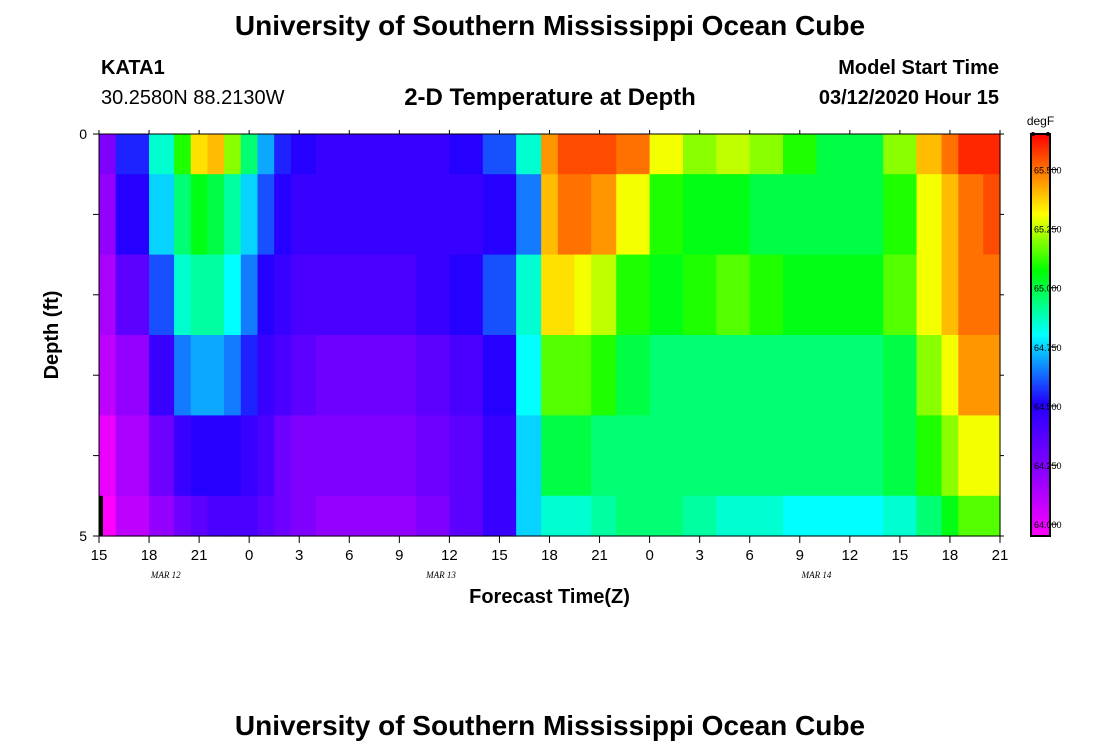 This screenshot has width=1100, height=750. I want to click on x-tick-label: 15, so click(499, 555).